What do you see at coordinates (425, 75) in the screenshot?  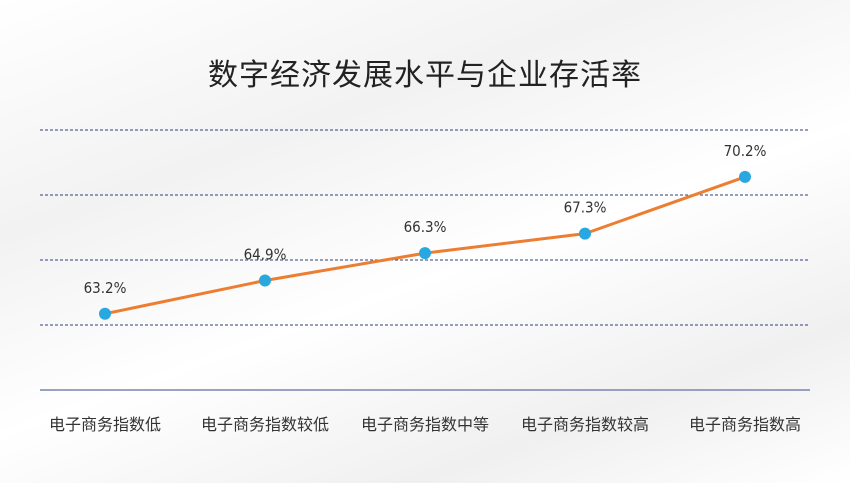 I see `chart-title: 数字经济发展水平与企业存活率` at bounding box center [425, 75].